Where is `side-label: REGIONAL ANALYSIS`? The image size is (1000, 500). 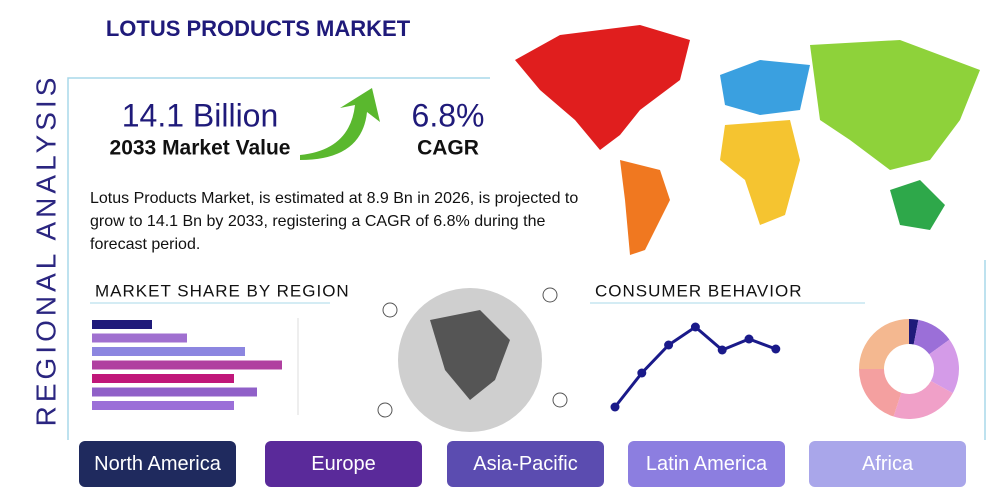
side-label: REGIONAL ANALYSIS is located at coordinates (45, 250).